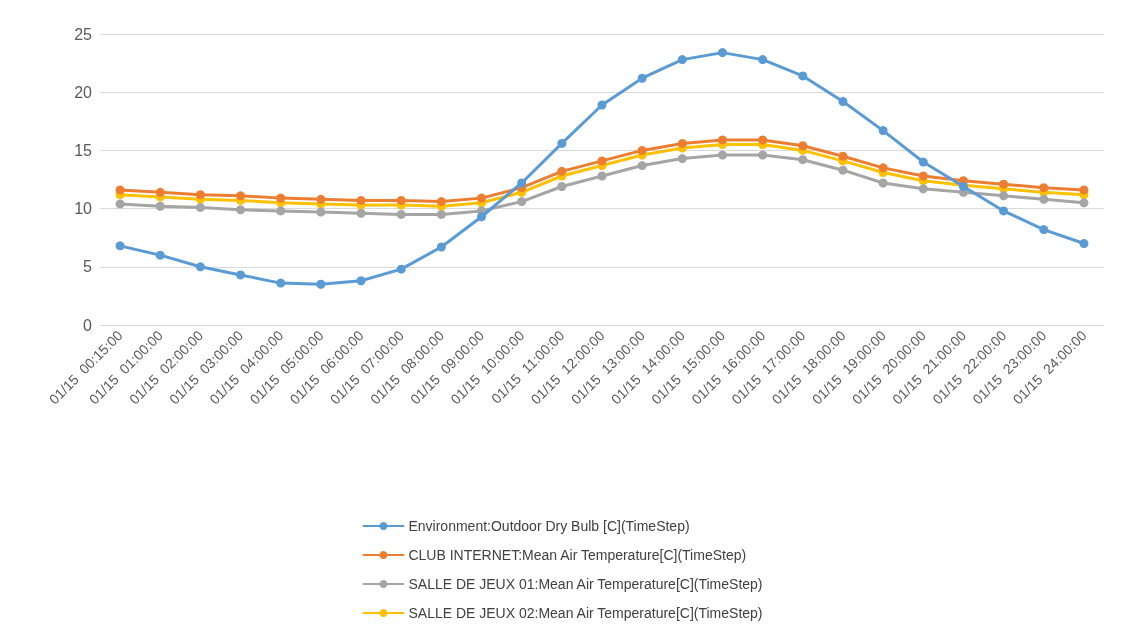 This screenshot has height=637, width=1126. Describe the element at coordinates (585, 613) in the screenshot. I see `legend-label: SALLE DE JEUX 02:Mean Air Temperature[C](TimeStep)` at that location.